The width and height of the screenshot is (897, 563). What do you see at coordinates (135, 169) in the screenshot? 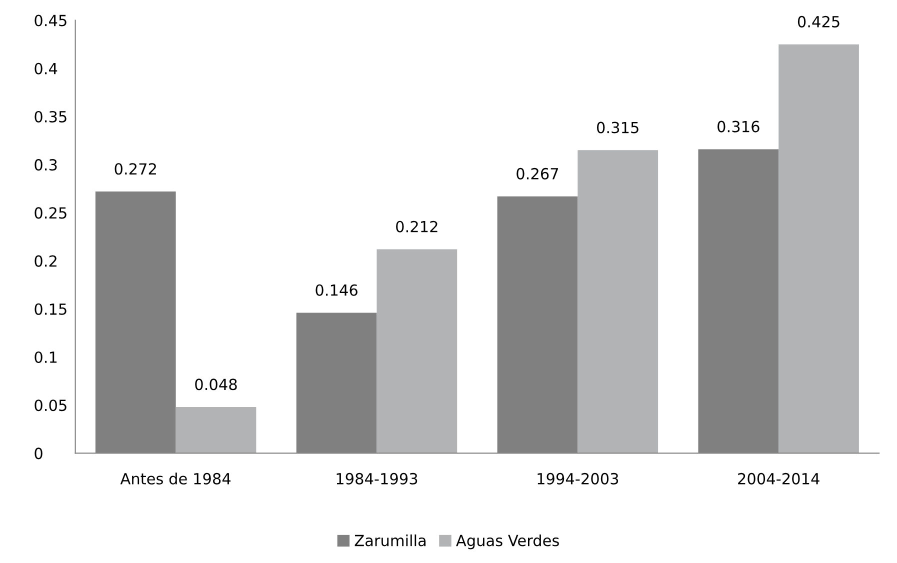
I see `data-label: 0.272` at bounding box center [135, 169].